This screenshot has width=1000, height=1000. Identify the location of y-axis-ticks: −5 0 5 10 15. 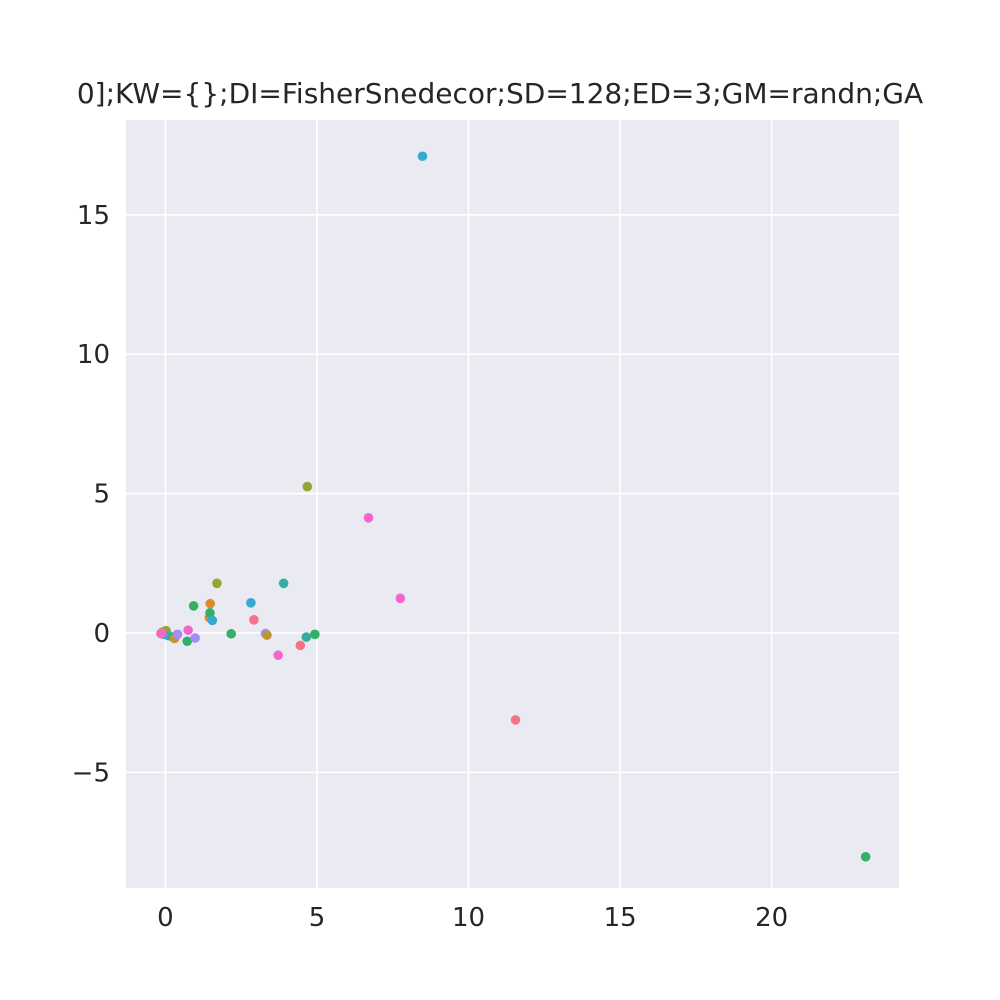
(91, 495).